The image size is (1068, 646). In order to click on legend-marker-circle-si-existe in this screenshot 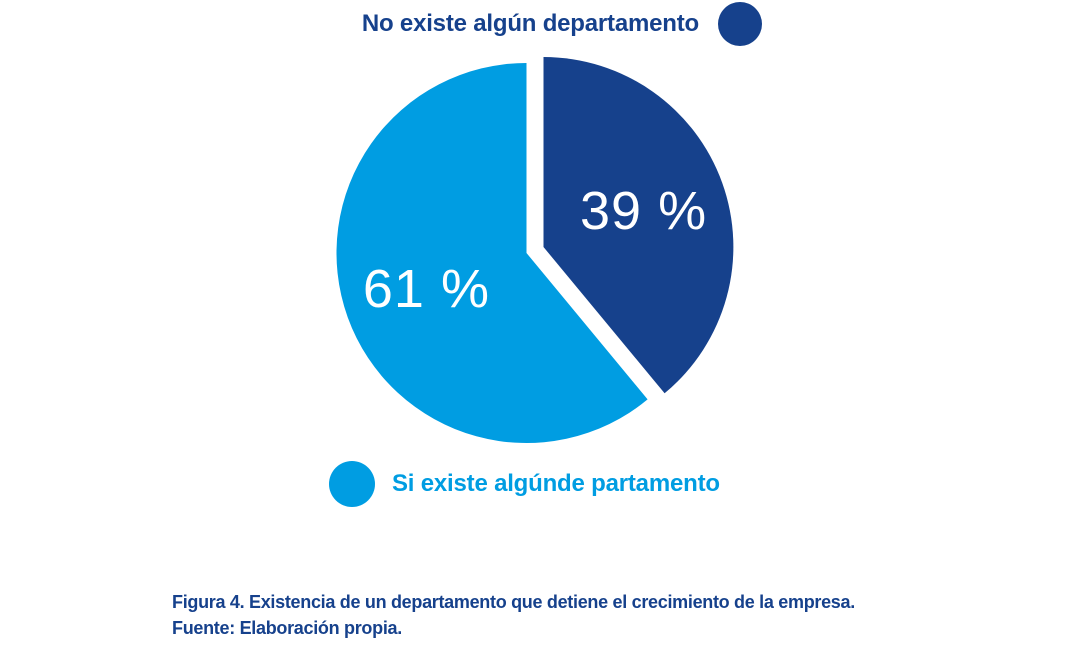, I will do `click(352, 484)`.